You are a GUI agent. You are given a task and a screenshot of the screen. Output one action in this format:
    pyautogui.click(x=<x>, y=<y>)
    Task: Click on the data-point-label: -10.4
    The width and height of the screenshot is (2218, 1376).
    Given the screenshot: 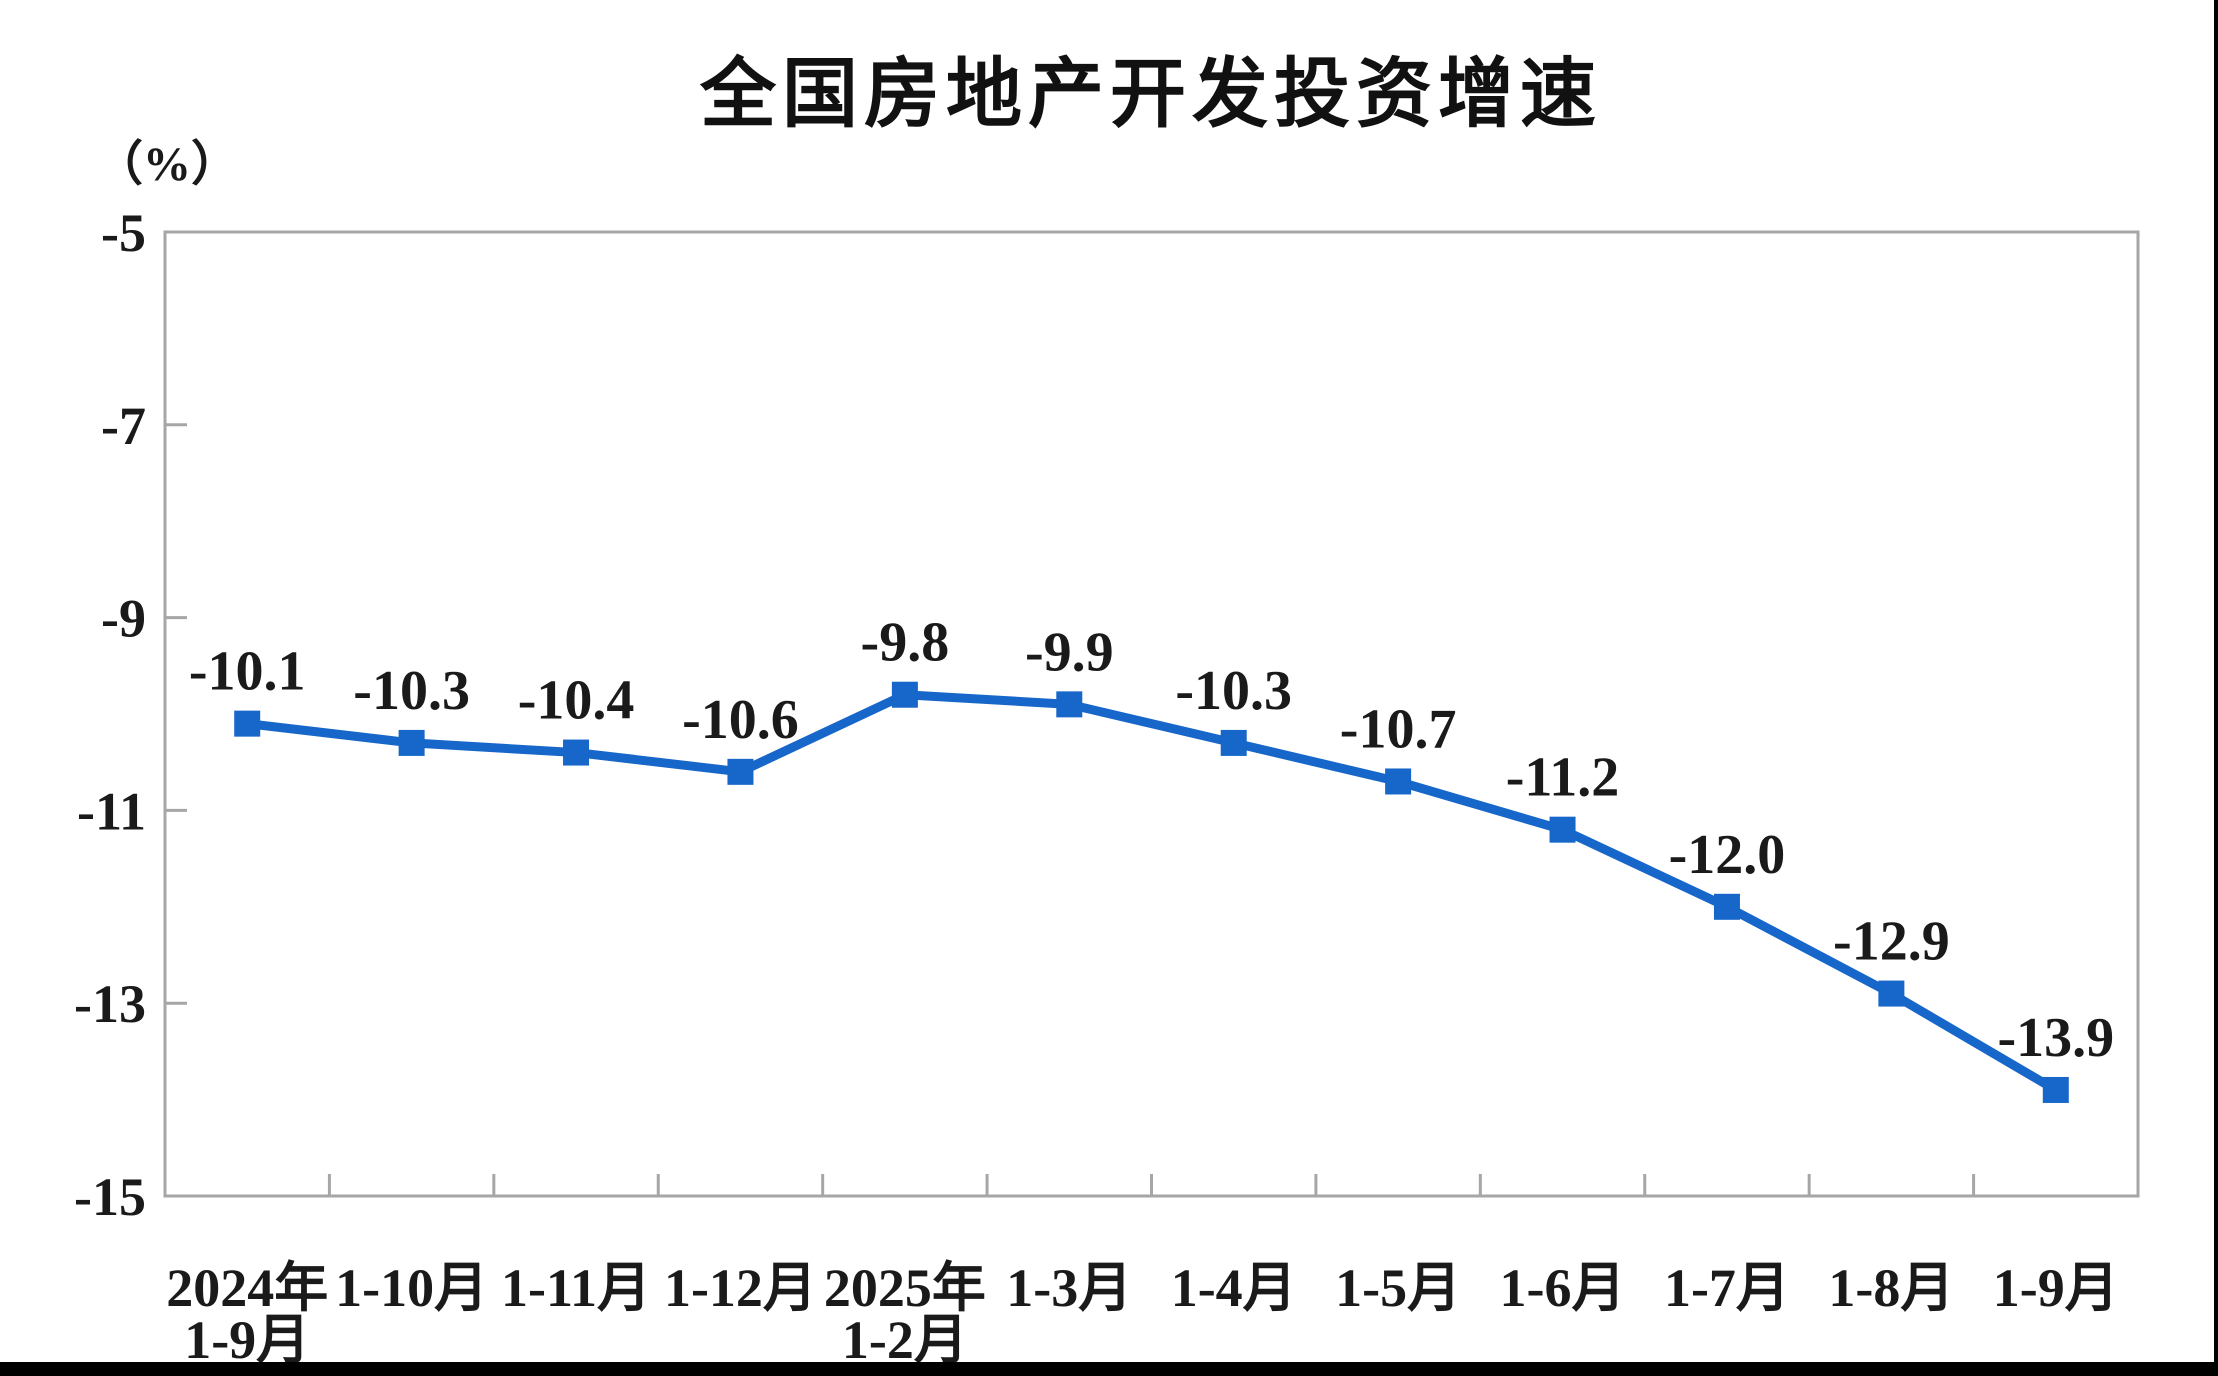 What is the action you would take?
    pyautogui.click(x=576, y=701)
    